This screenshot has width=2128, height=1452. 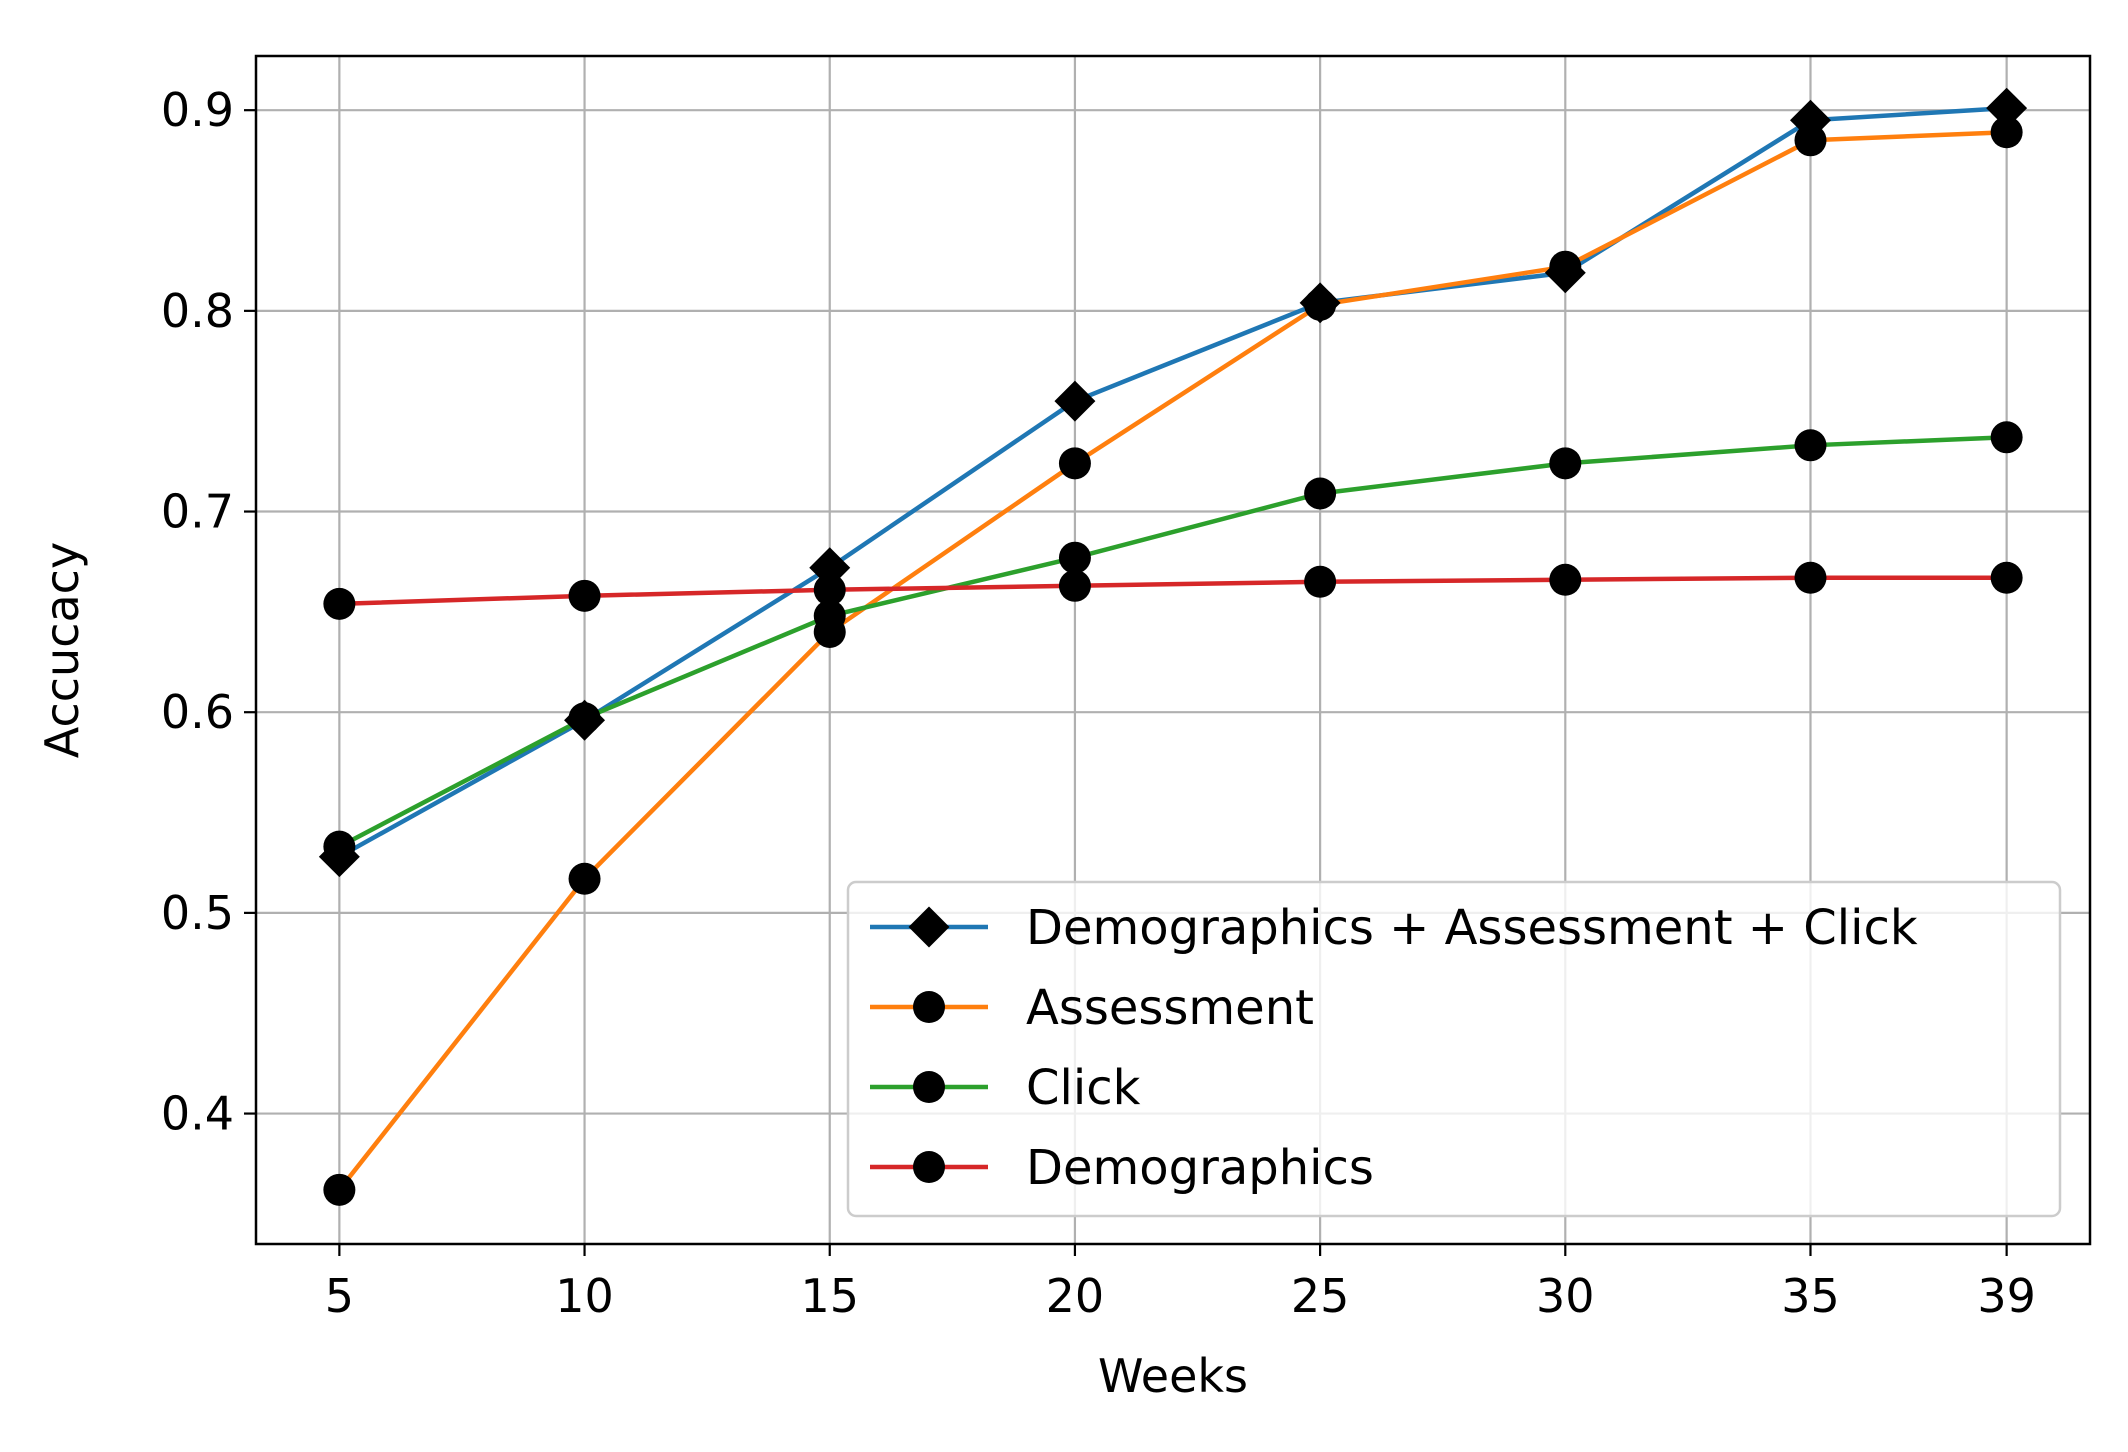 What do you see at coordinates (1320, 1296) in the screenshot?
I see `x-tick-label: 25` at bounding box center [1320, 1296].